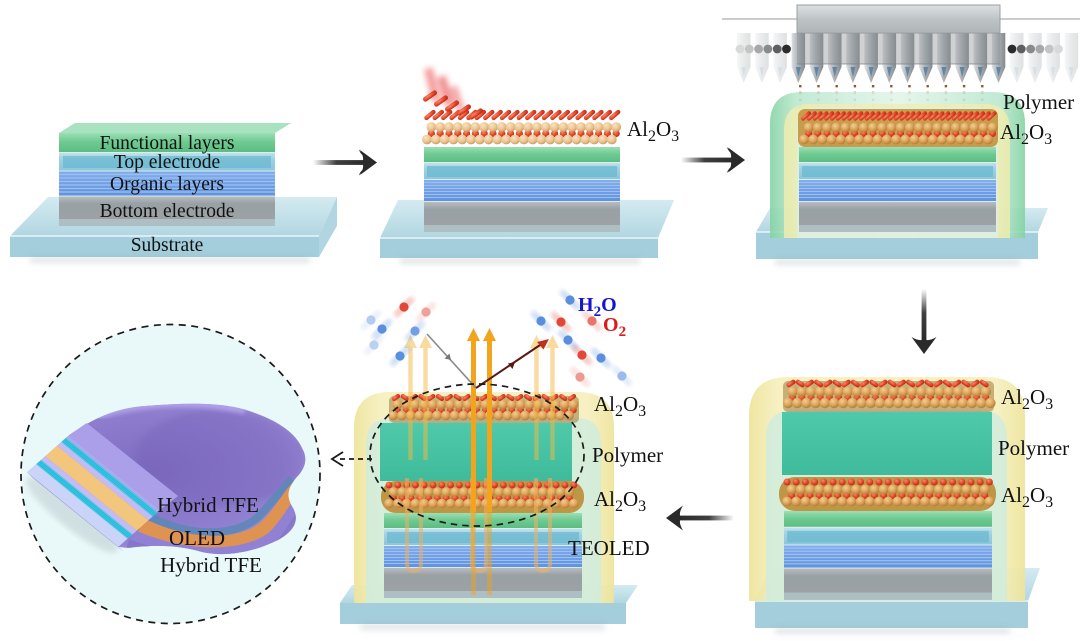 This screenshot has width=1080, height=641. I want to click on svg-text: H2O, so click(597, 307).